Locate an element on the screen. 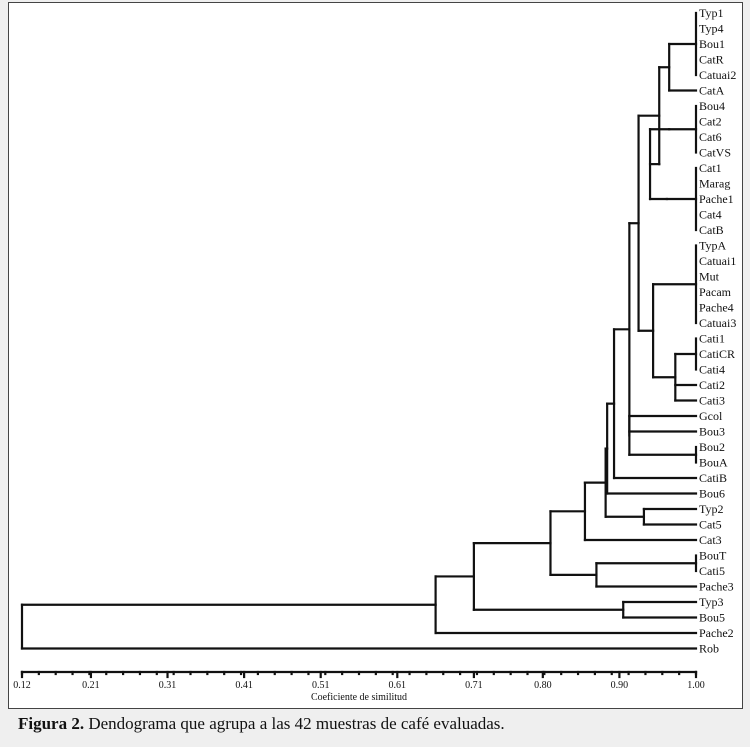 This screenshot has width=750, height=747. leaf-label: Bou1 is located at coordinates (712, 44).